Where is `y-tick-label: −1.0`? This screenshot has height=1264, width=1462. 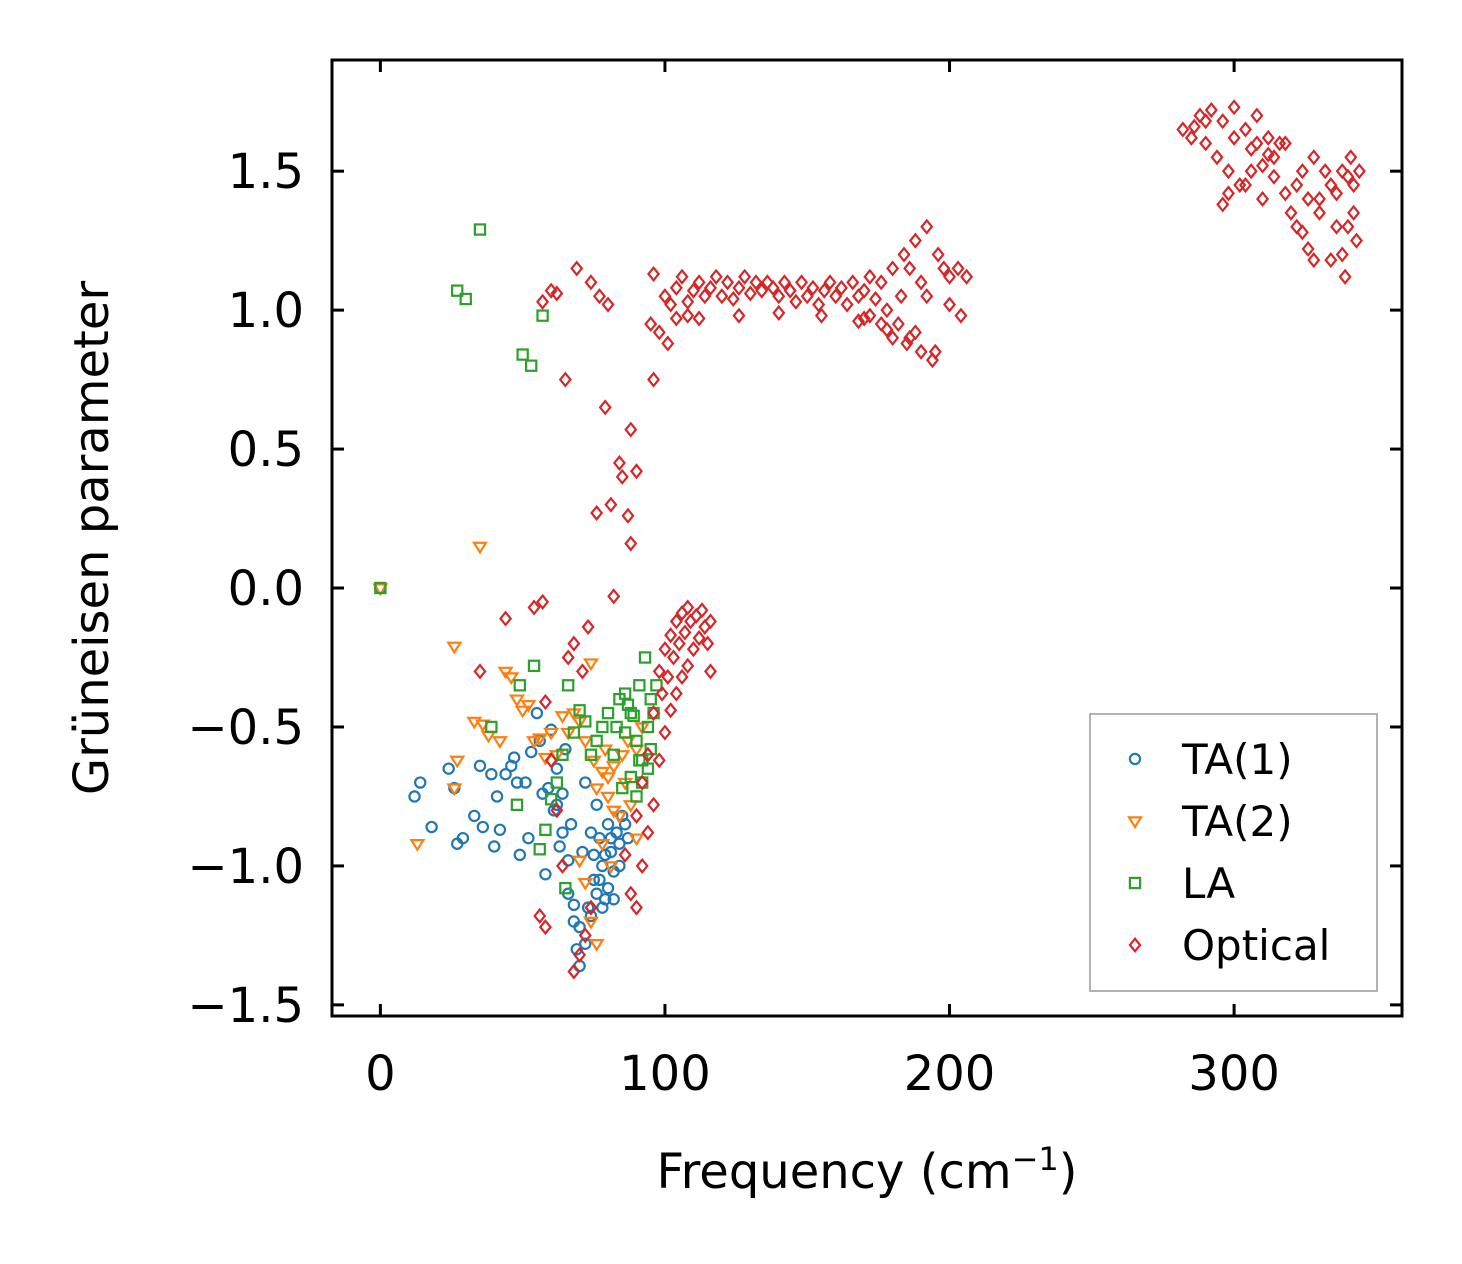 y-tick-label: −1.0 is located at coordinates (245, 867).